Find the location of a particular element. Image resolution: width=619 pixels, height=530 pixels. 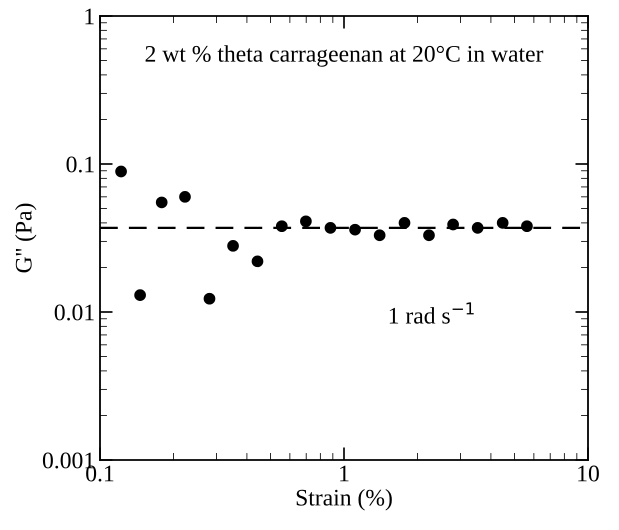

y-tick-label: 1 is located at coordinates (89, 16).